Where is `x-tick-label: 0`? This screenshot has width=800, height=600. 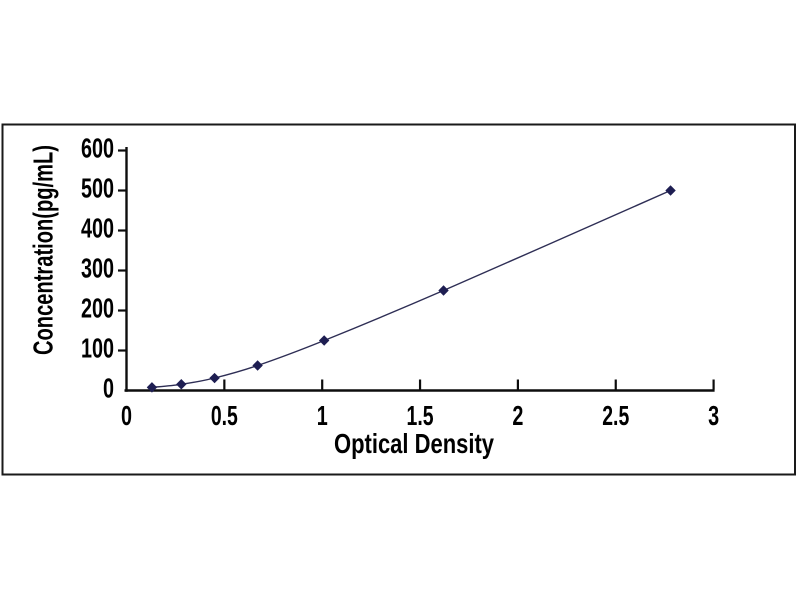 x-tick-label: 0 is located at coordinates (126, 415).